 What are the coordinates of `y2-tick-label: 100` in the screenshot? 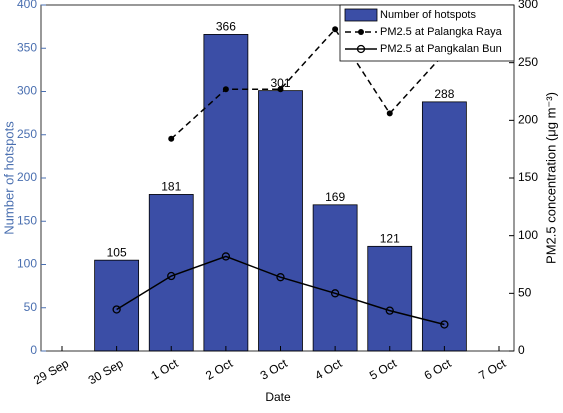 It's located at (528, 235).